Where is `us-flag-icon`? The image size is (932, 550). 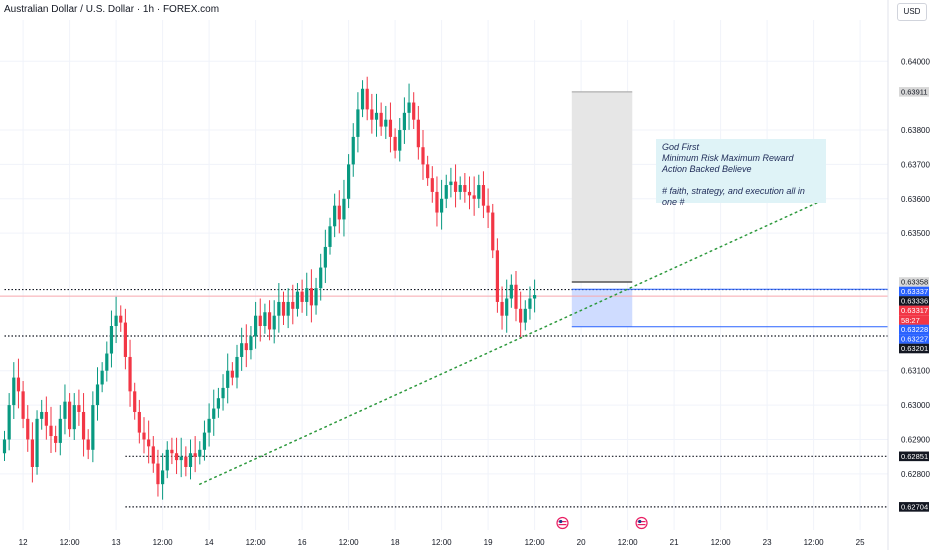
us-flag-icon is located at coordinates (562, 523).